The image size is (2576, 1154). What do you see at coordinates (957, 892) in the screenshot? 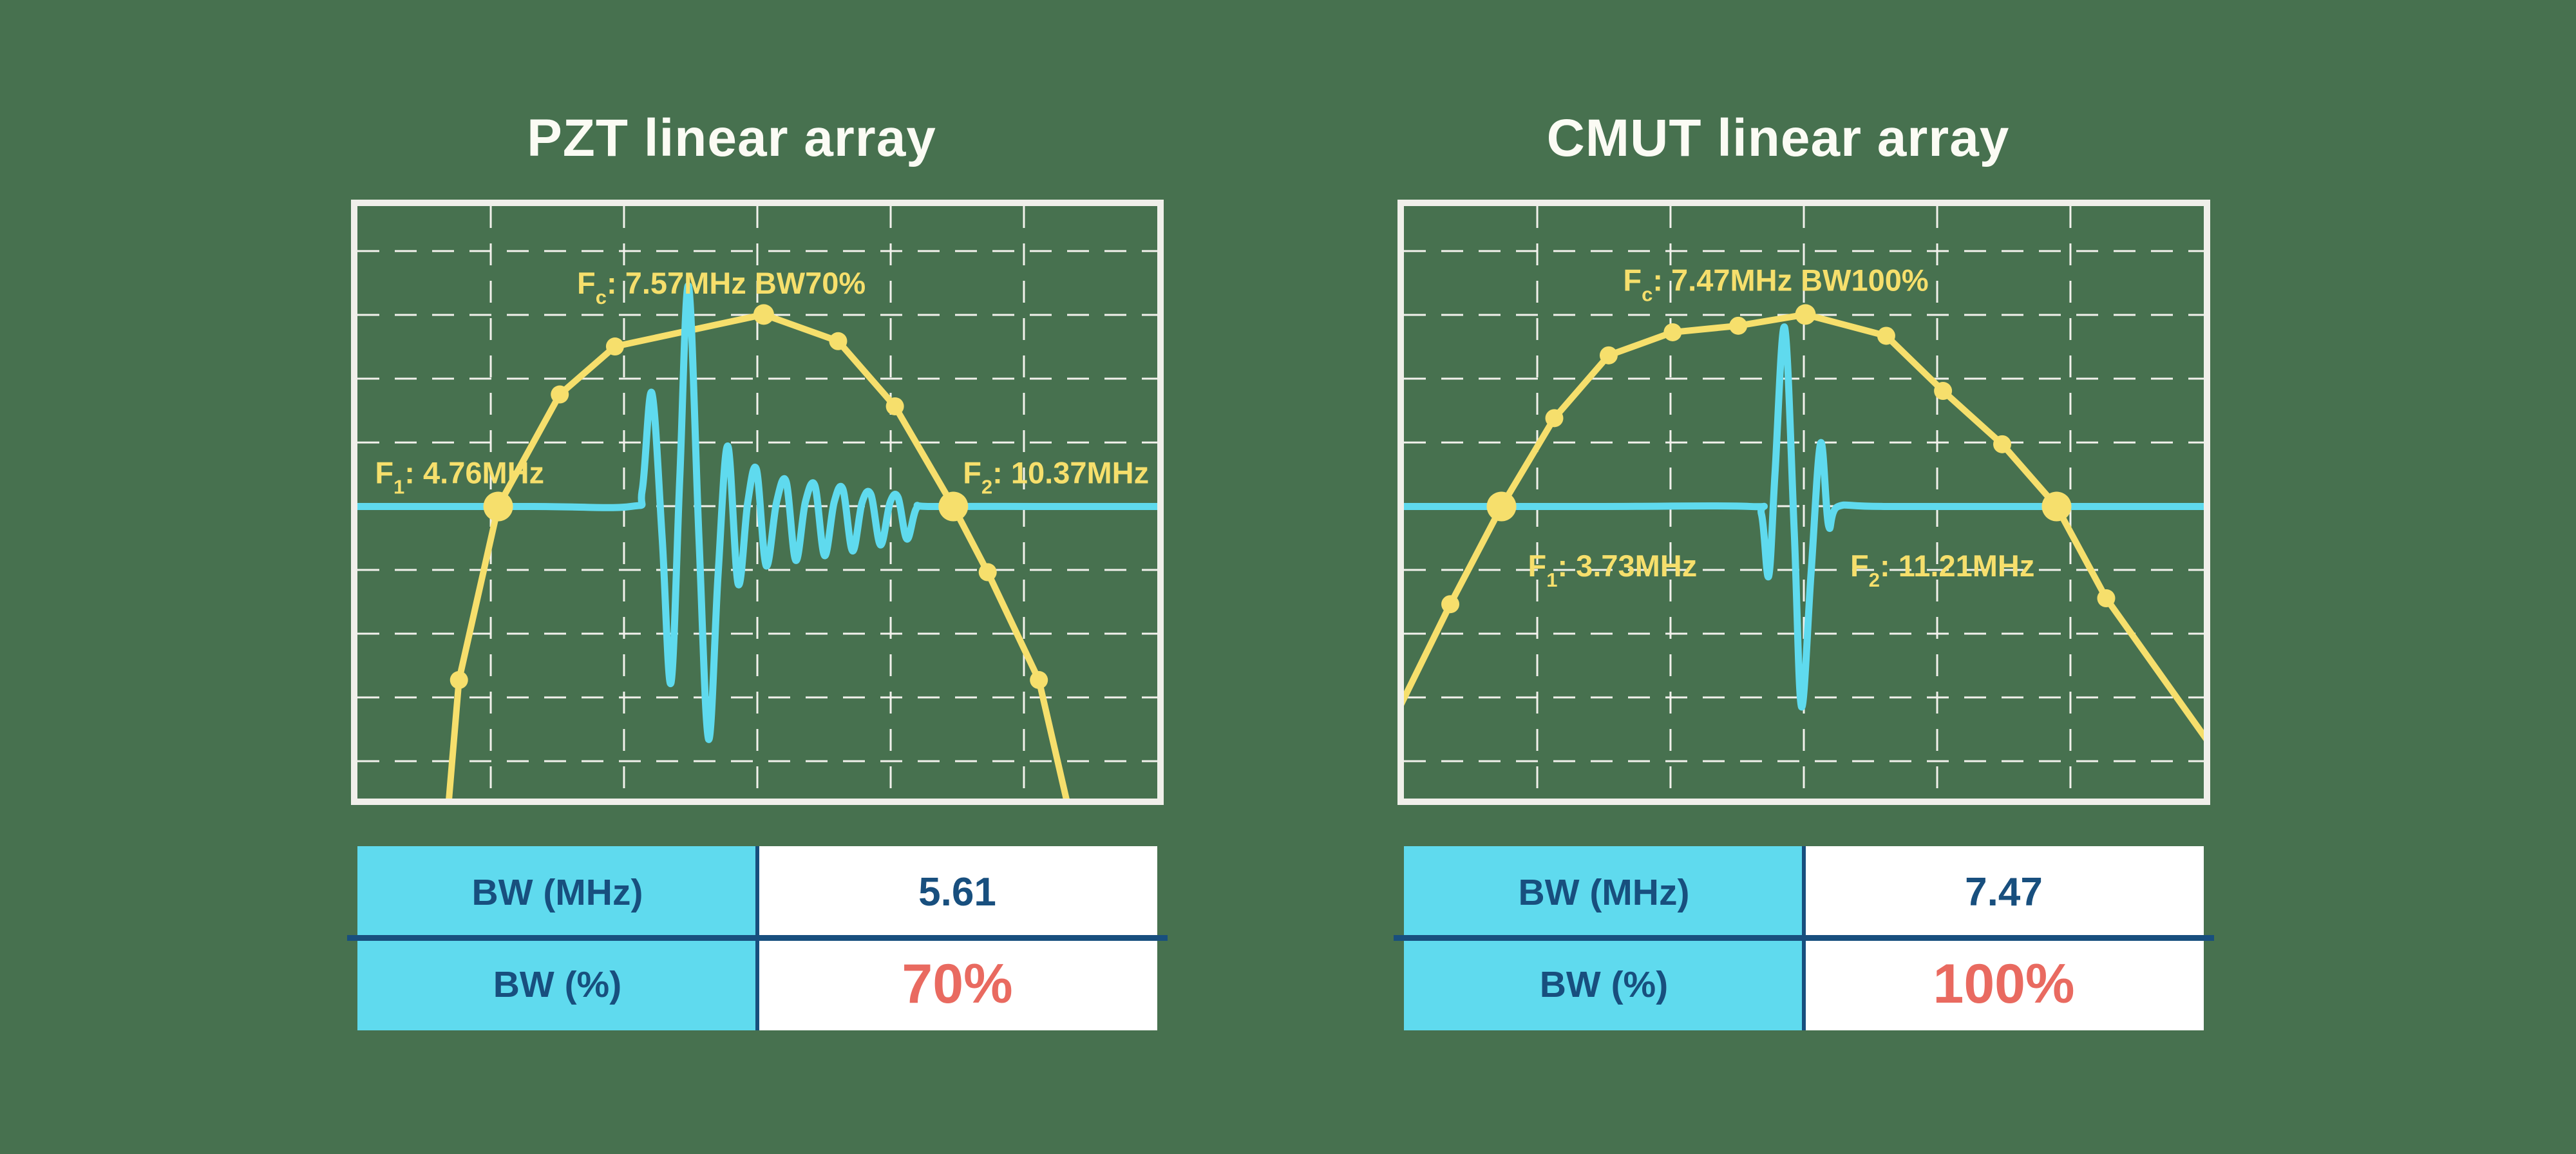
I see `table-value-bw-mhz: 5.61` at bounding box center [957, 892].